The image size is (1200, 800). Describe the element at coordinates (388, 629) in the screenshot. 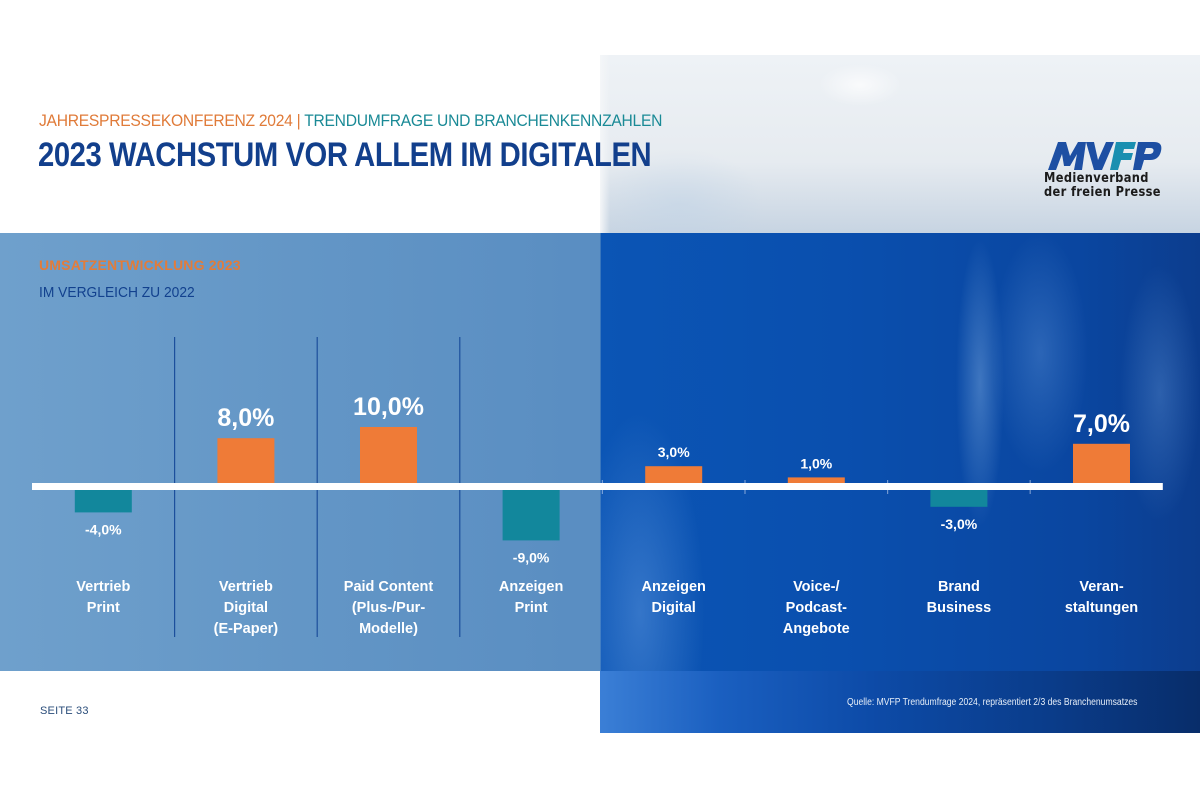

I see `category-label-3: Modelle)` at that location.